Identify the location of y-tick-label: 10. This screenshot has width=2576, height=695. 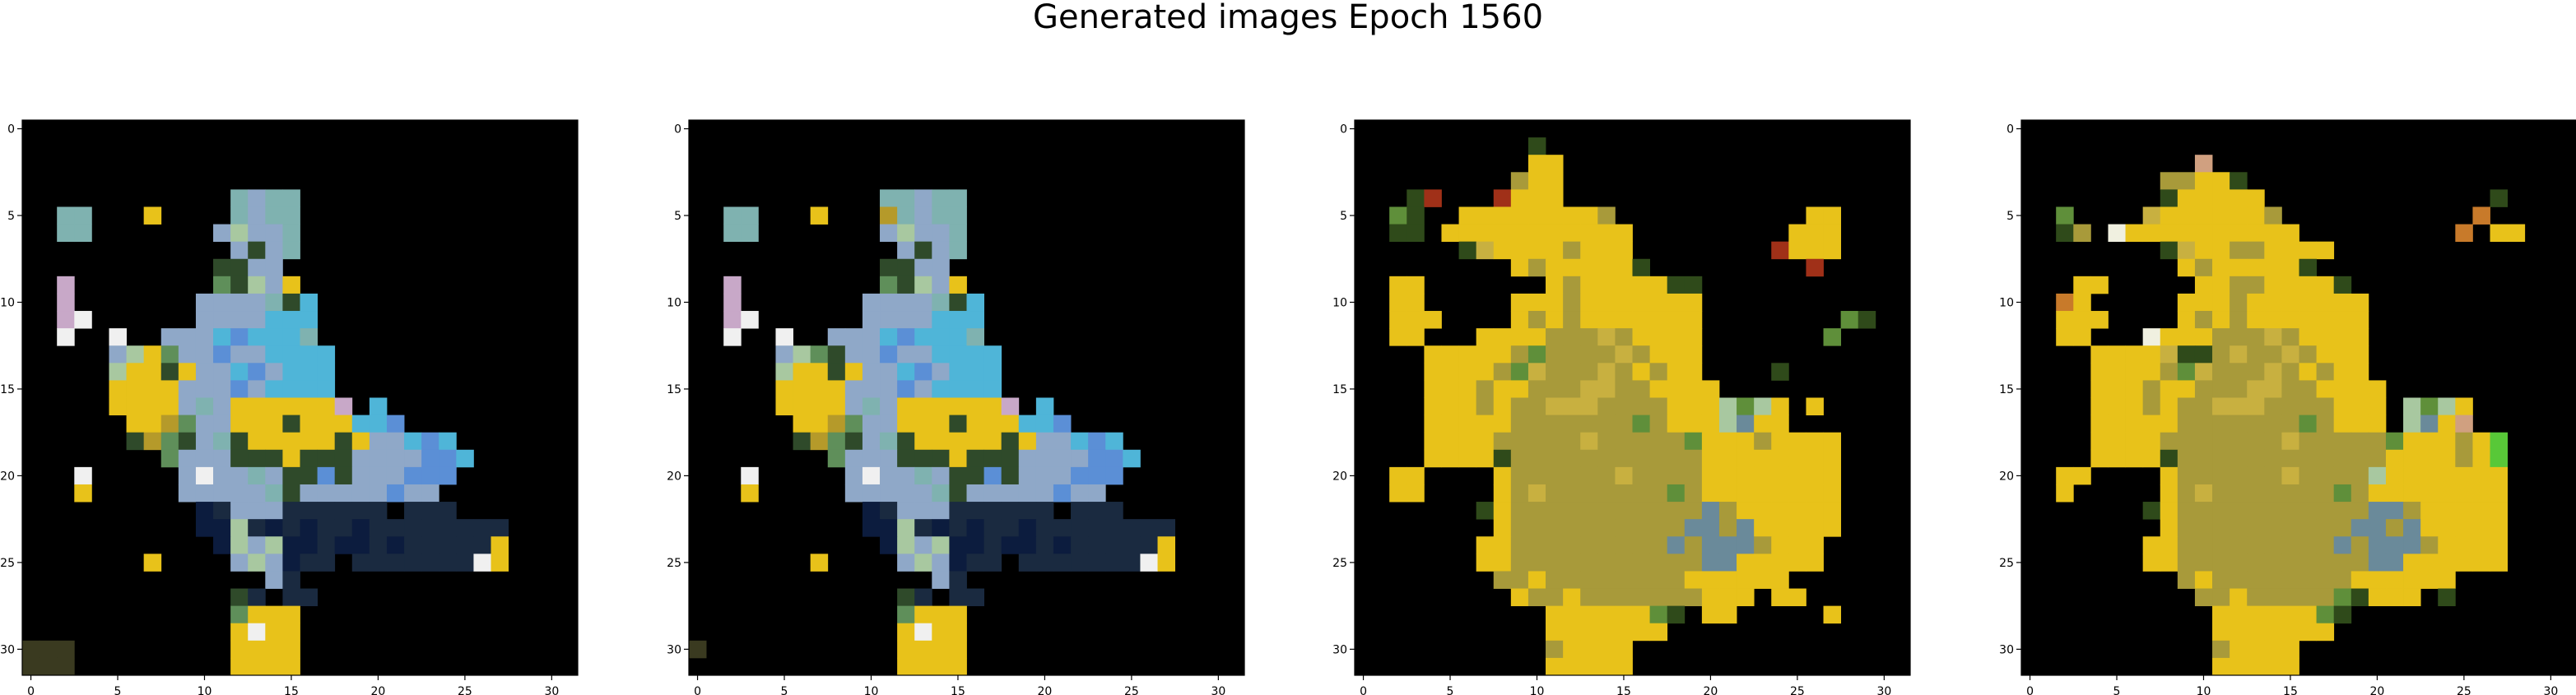
(7, 302).